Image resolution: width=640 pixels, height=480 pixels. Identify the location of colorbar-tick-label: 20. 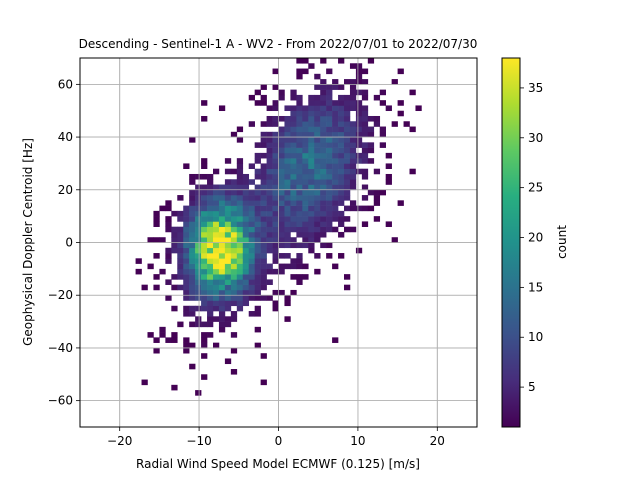
(535, 238).